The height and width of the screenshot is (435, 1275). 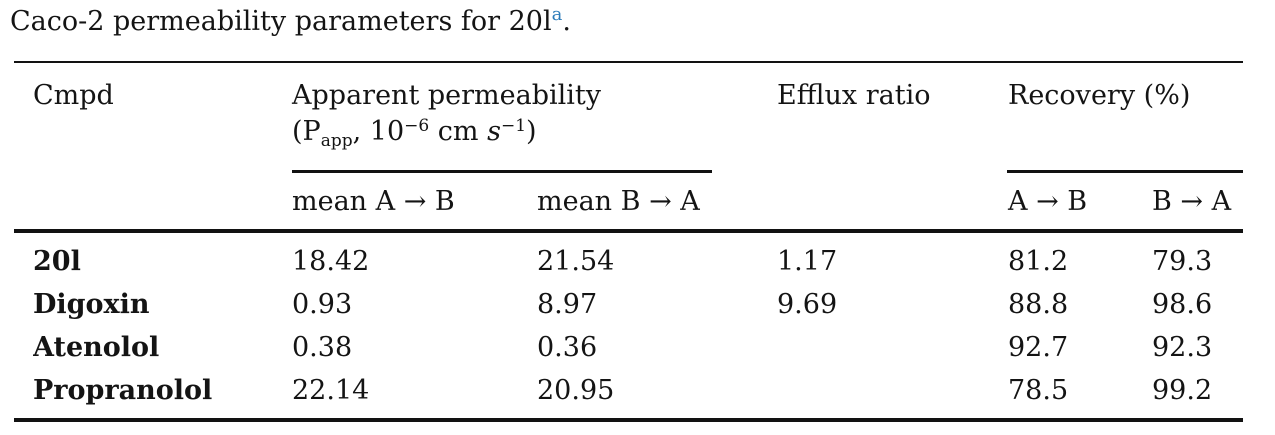 What do you see at coordinates (502, 171) in the screenshot?
I see `apparent-permeability-spanner-rule` at bounding box center [502, 171].